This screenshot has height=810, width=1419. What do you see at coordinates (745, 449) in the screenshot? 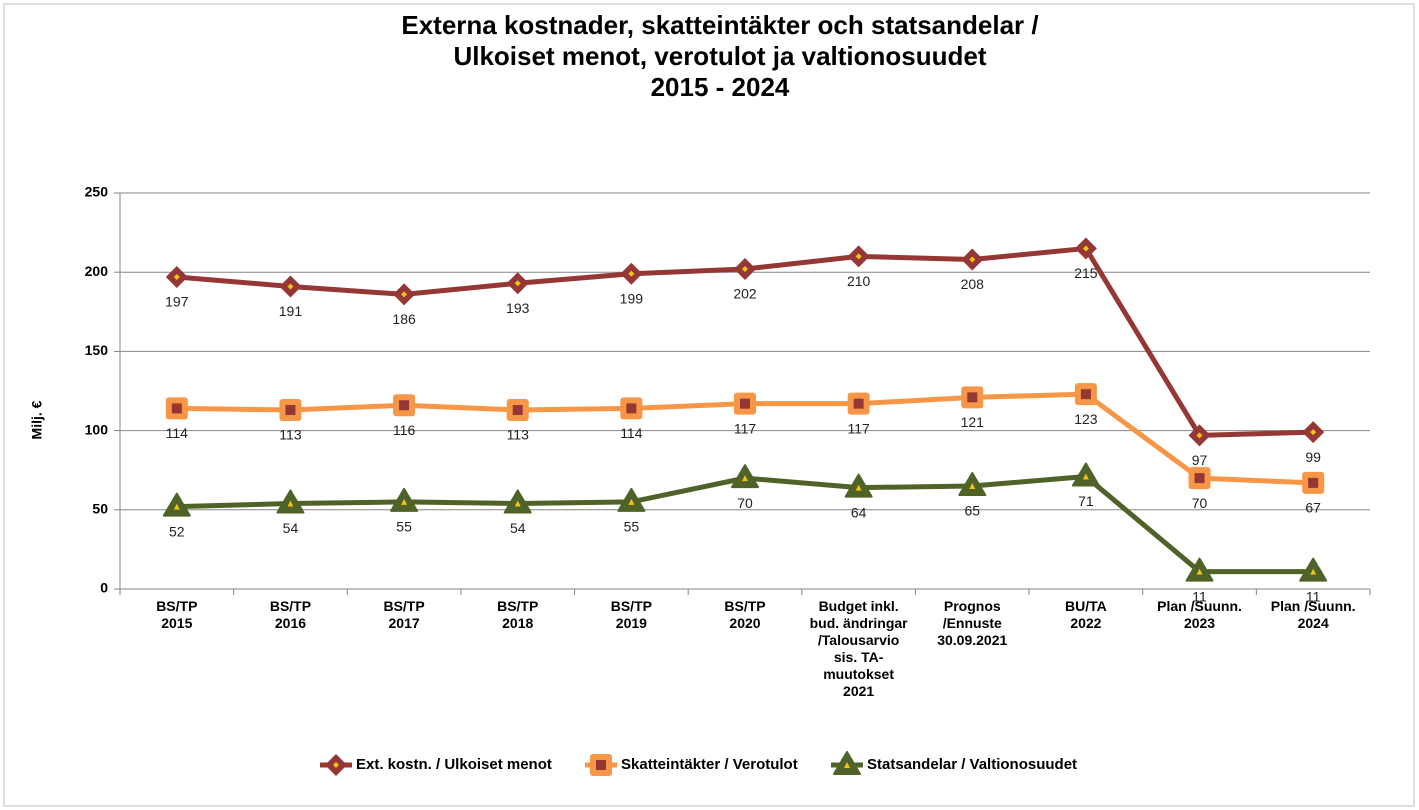
I see `series: 114 113 116 113 114 117 117 121 123 70 67` at bounding box center [745, 449].